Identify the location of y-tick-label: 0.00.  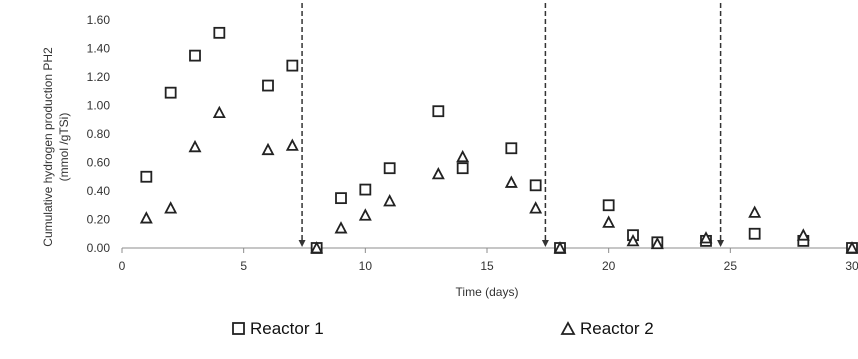
(99, 248).